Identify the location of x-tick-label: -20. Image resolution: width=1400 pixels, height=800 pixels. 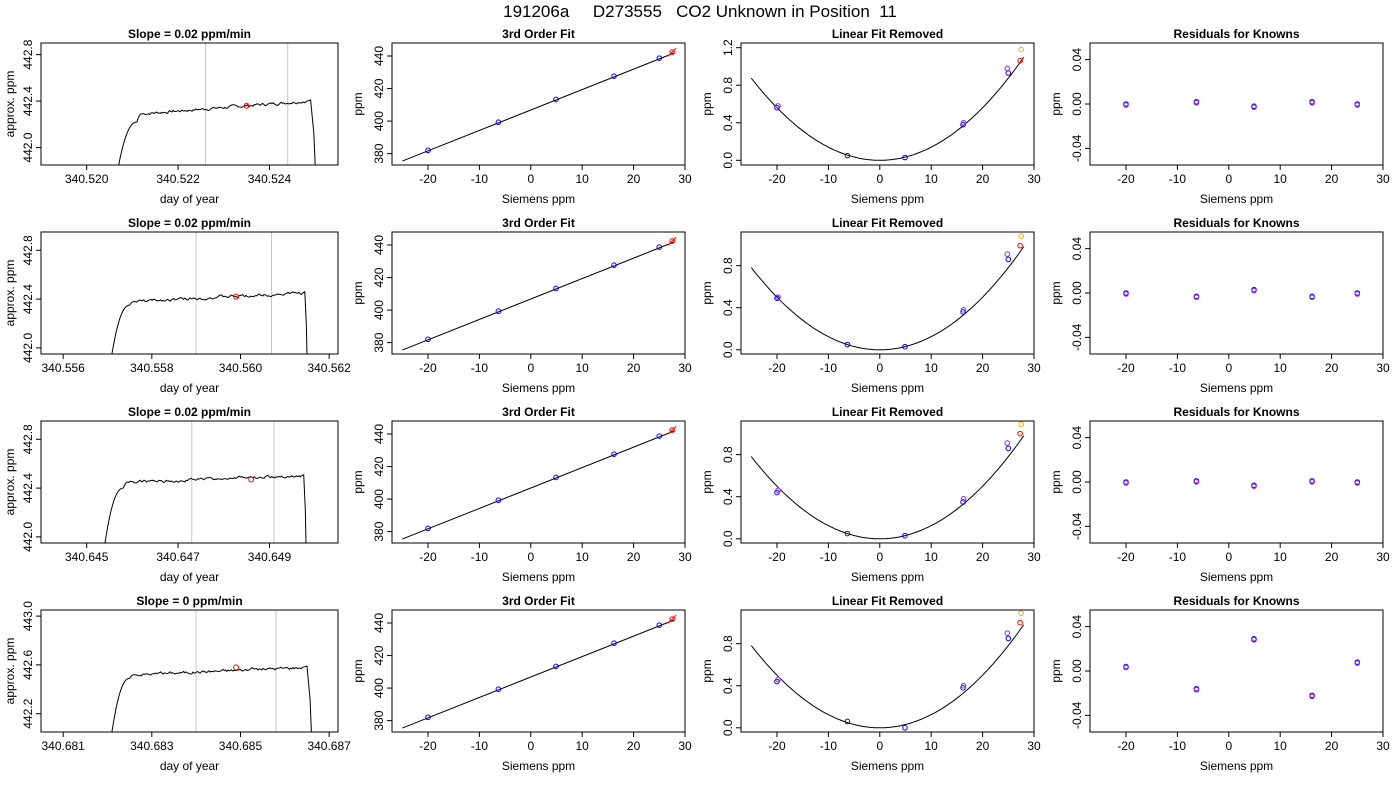
(1126, 368).